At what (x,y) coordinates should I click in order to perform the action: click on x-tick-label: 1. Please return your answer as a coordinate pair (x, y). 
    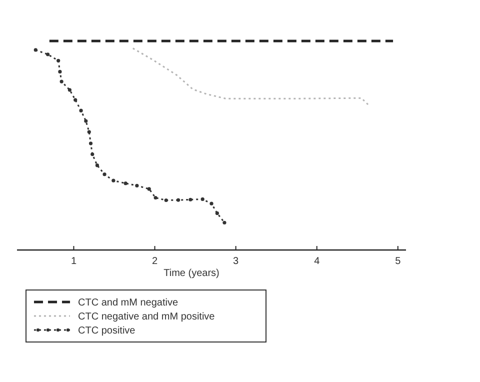
    Looking at the image, I should click on (73, 261).